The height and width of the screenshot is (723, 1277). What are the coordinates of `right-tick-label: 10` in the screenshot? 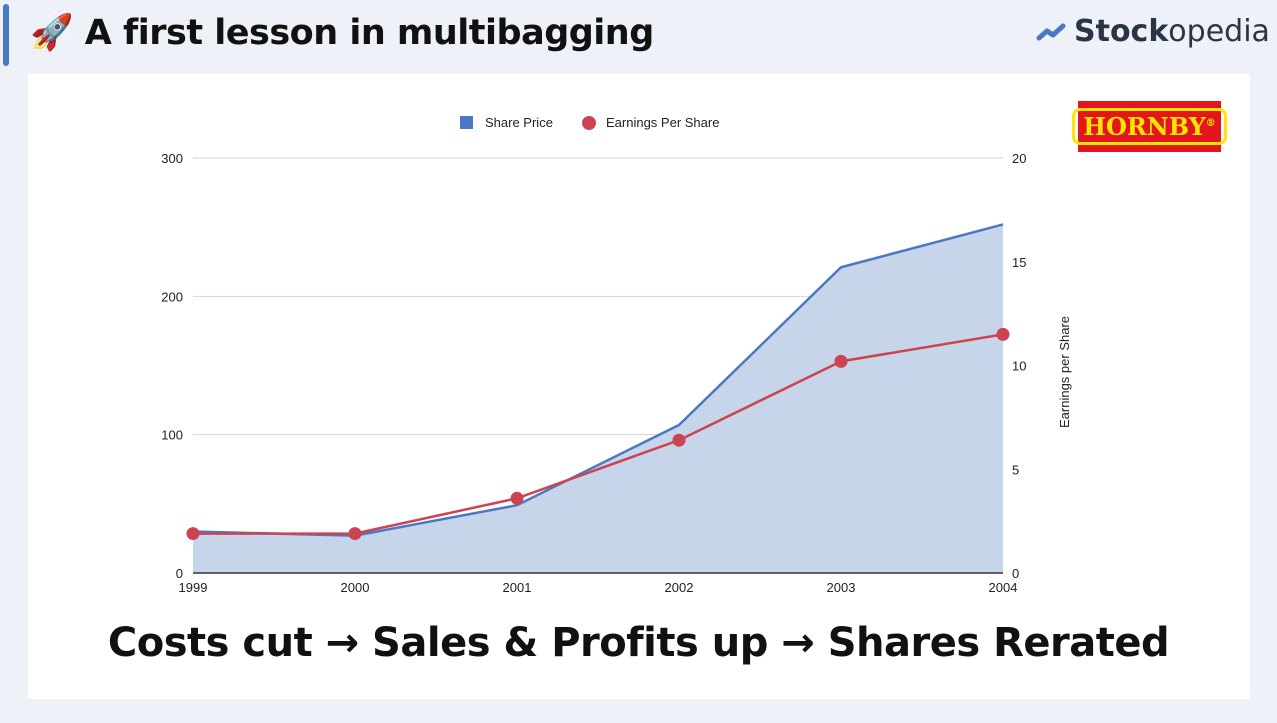 It's located at (1019, 366).